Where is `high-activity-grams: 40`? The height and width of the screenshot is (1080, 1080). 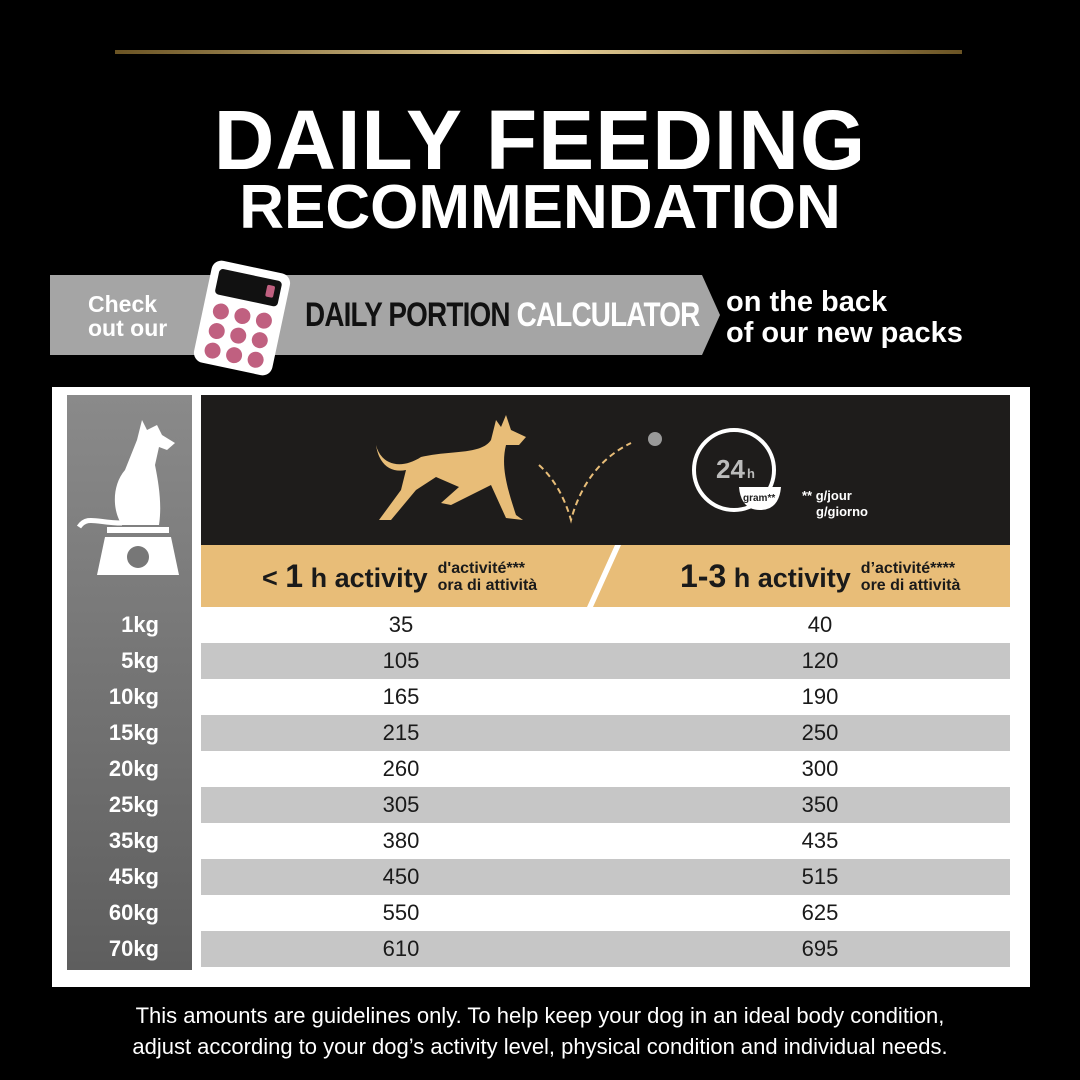 high-activity-grams: 40 is located at coordinates (820, 624).